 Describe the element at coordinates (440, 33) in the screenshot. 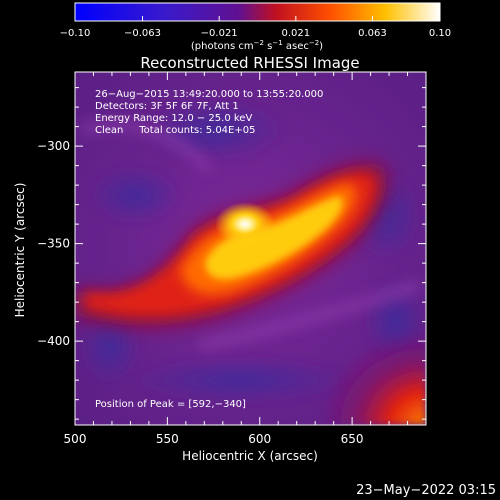

I see `colorbar-tick-label: 0.10` at that location.